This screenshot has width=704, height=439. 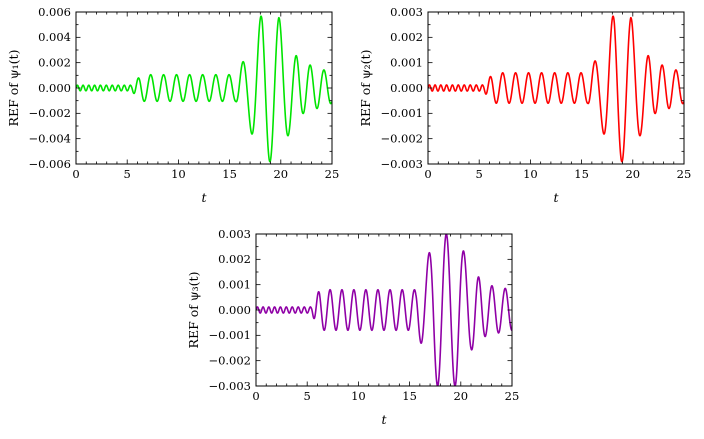 What do you see at coordinates (49, 164) in the screenshot?
I see `svg-text: −0.006` at bounding box center [49, 164].